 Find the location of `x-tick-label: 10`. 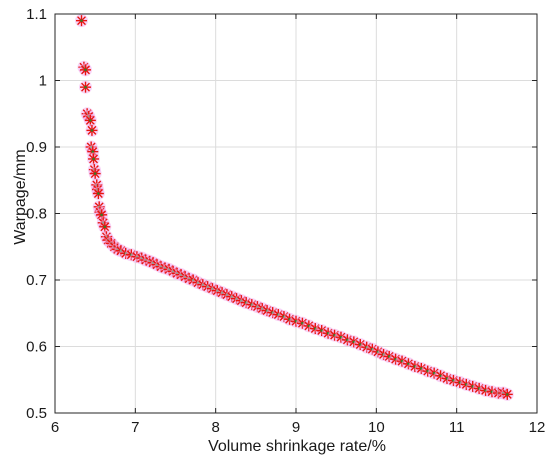

x-tick-label: 10 is located at coordinates (376, 427).